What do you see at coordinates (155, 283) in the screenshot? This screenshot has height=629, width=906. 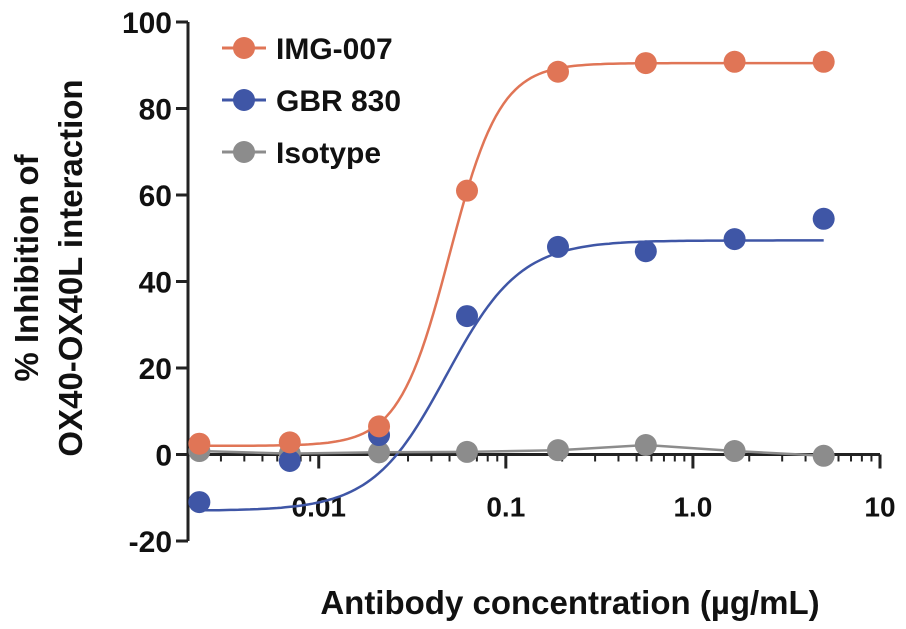 I see `y-tick-label: 40` at bounding box center [155, 283].